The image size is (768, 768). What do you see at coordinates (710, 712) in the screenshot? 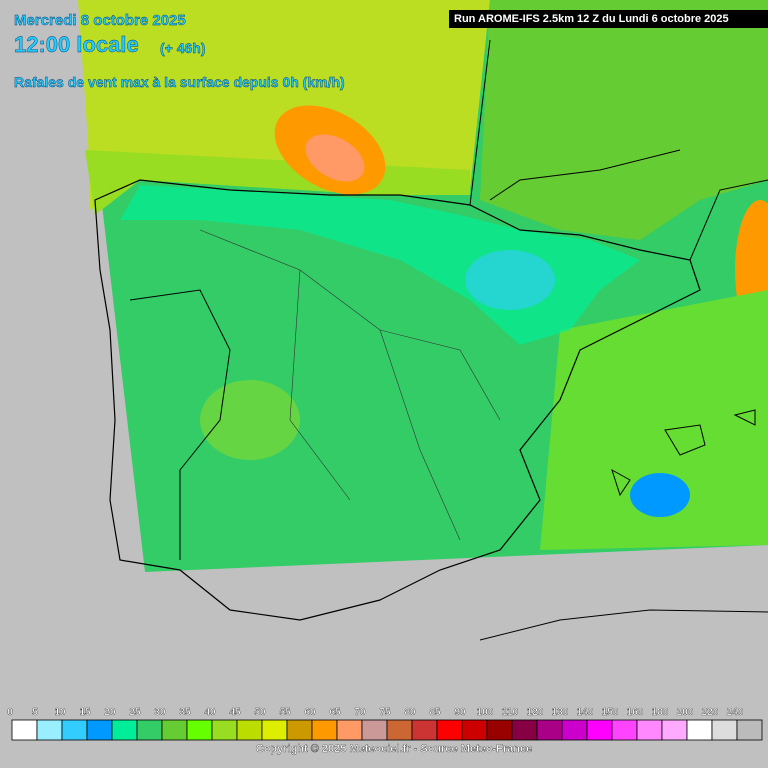
I see `legend-label: 220` at bounding box center [710, 712].